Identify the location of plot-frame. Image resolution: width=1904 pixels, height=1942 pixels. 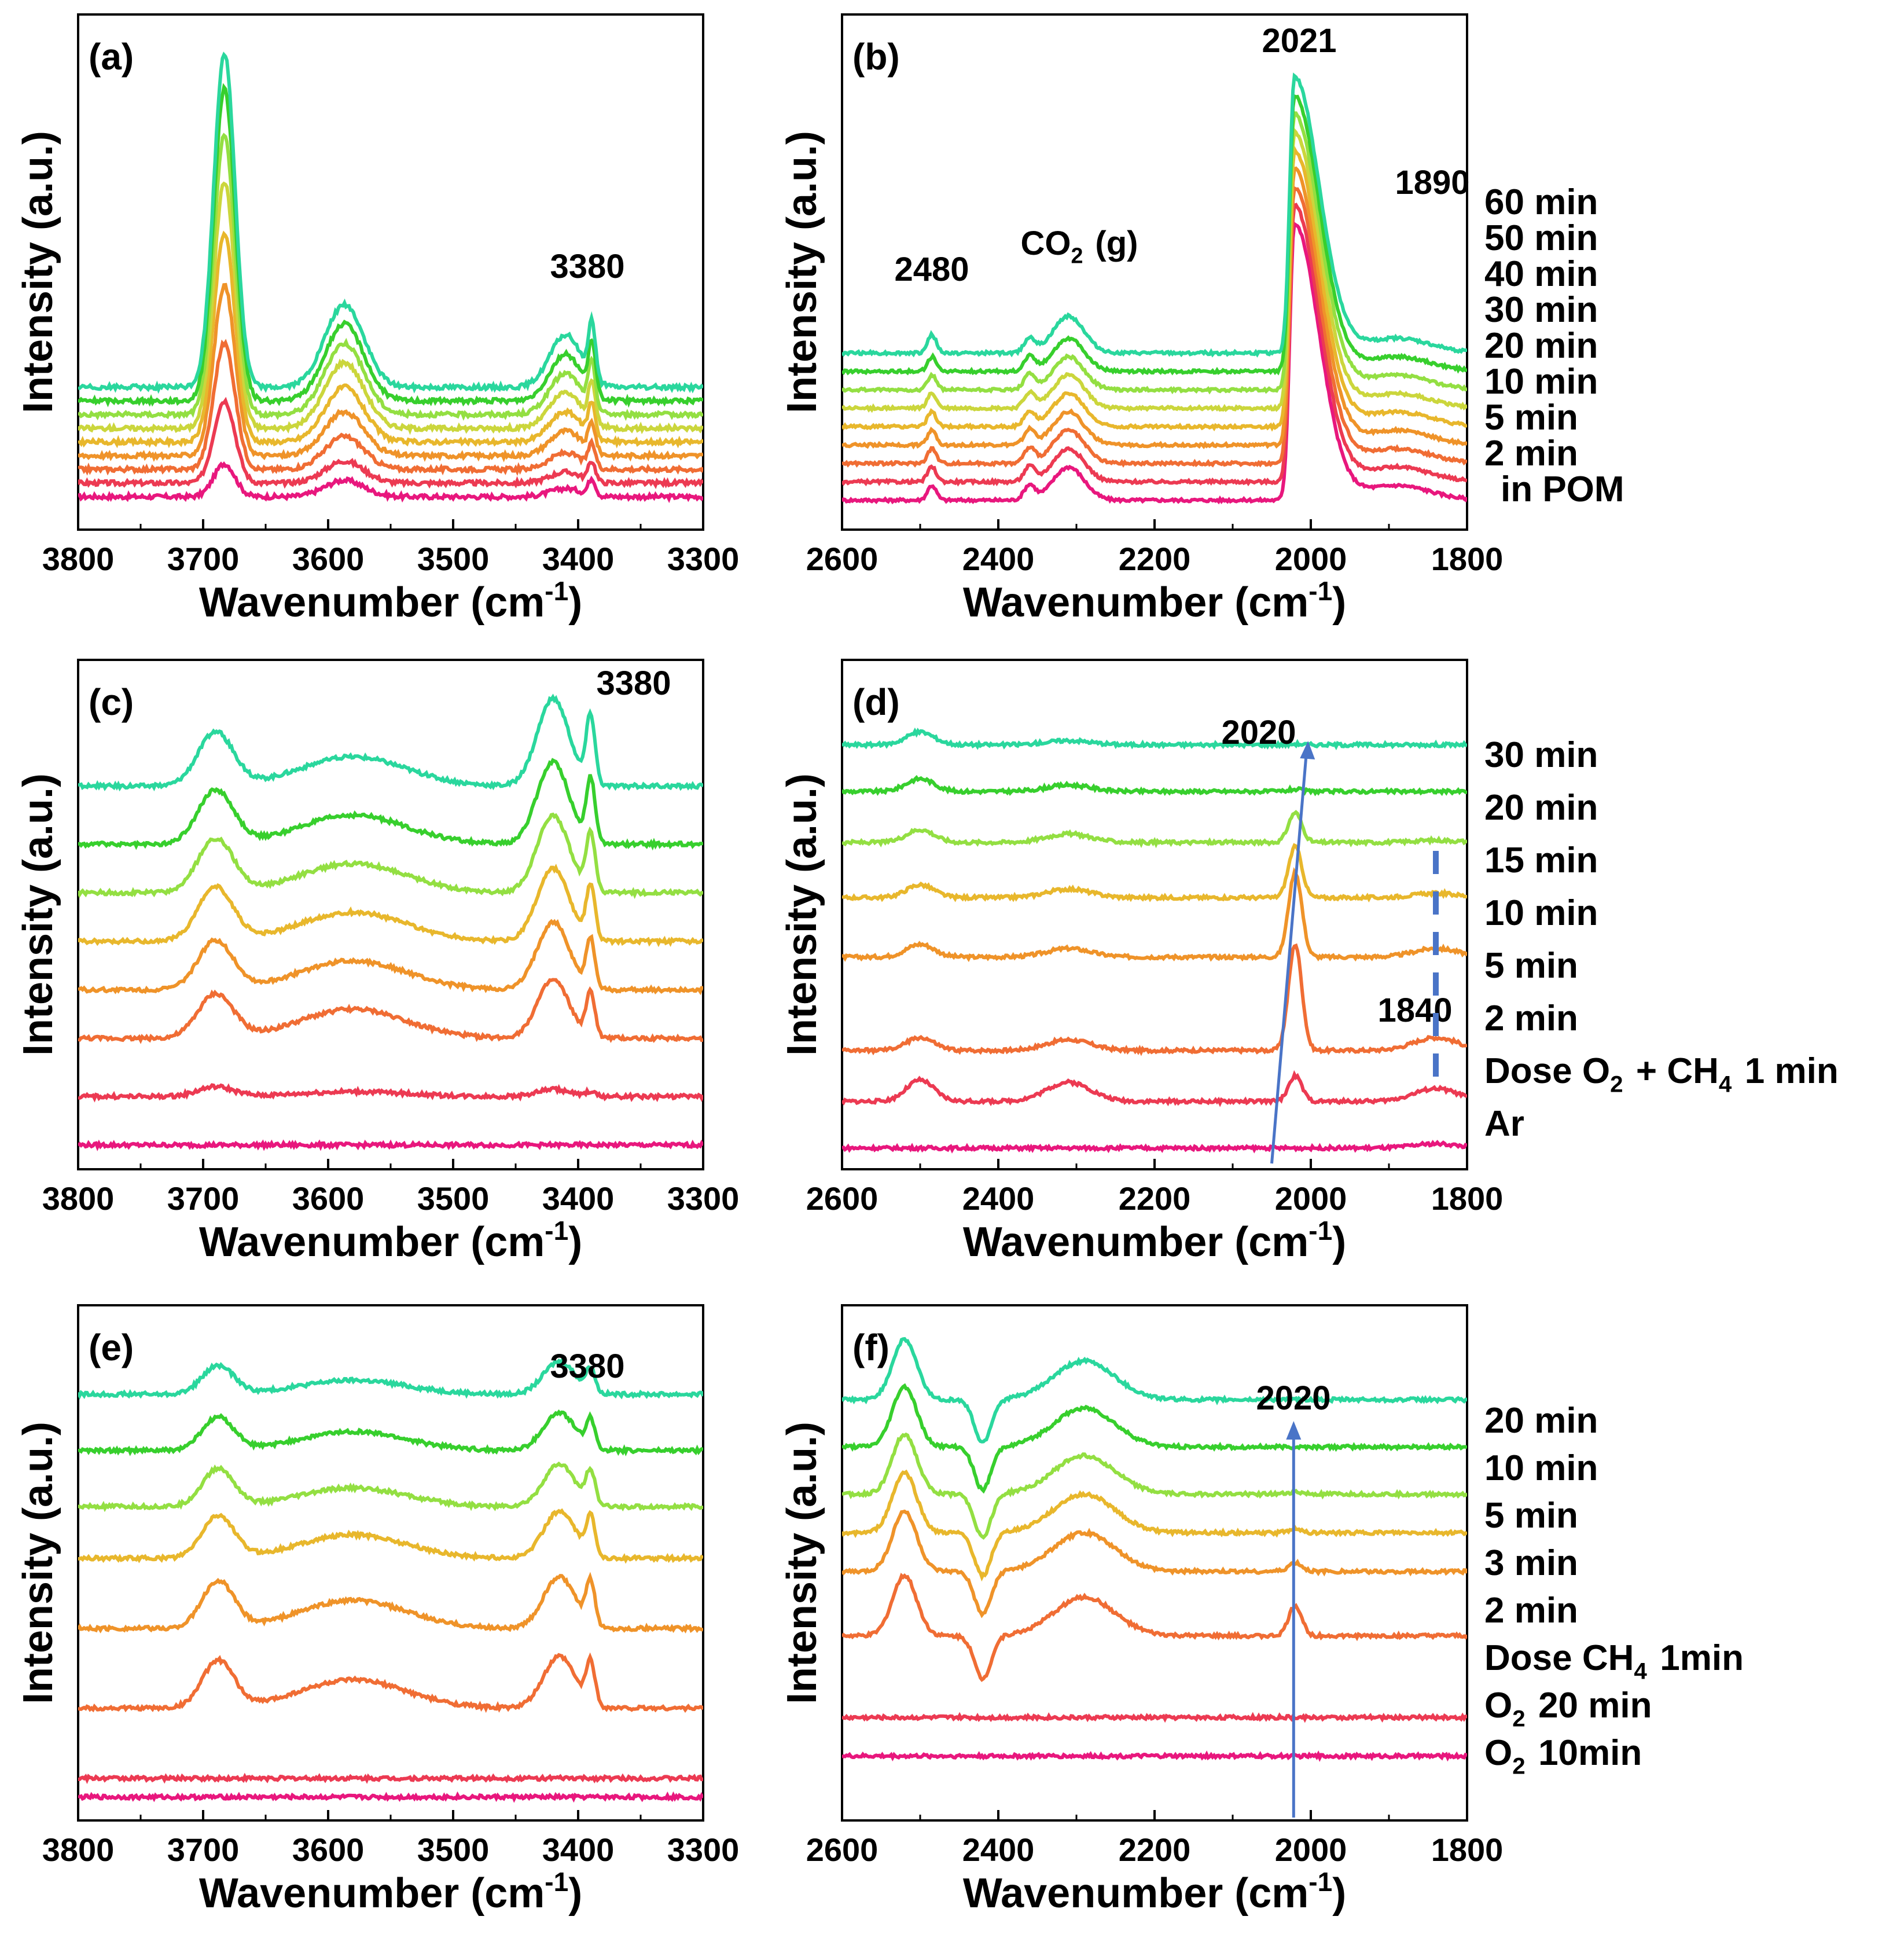
(1154, 1563).